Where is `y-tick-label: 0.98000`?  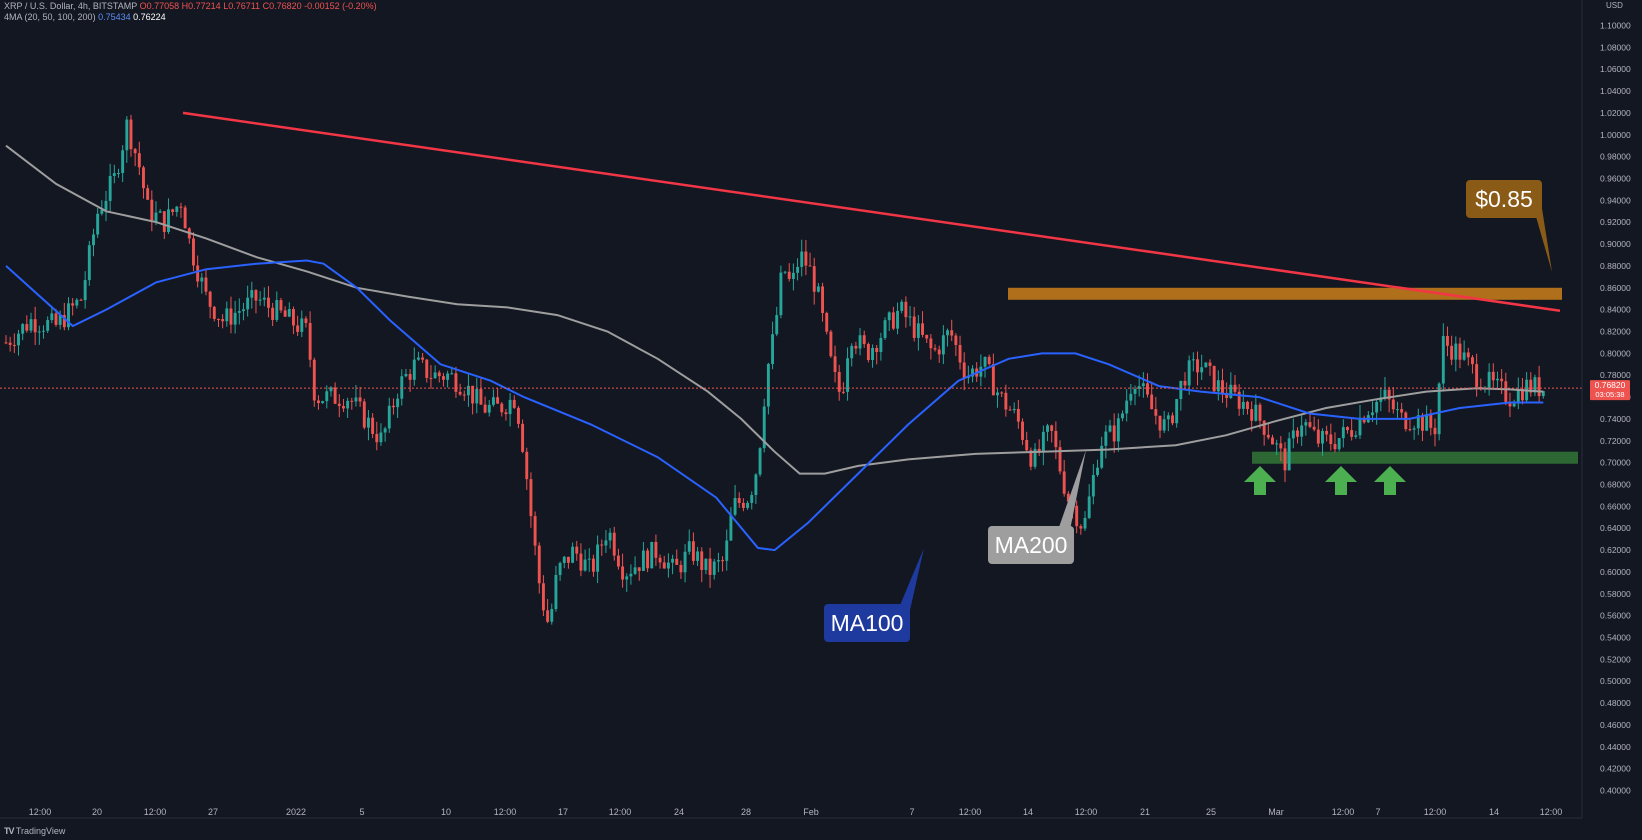
y-tick-label: 0.98000 is located at coordinates (1615, 157).